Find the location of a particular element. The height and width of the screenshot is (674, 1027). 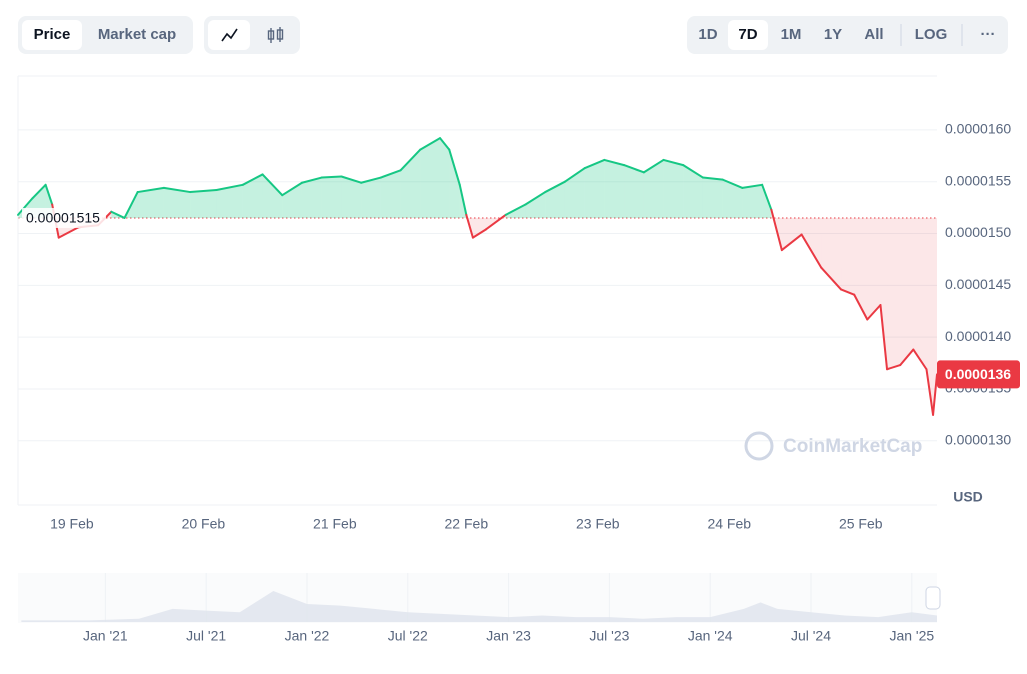

watermark: CoinMarketCap is located at coordinates (852, 446).